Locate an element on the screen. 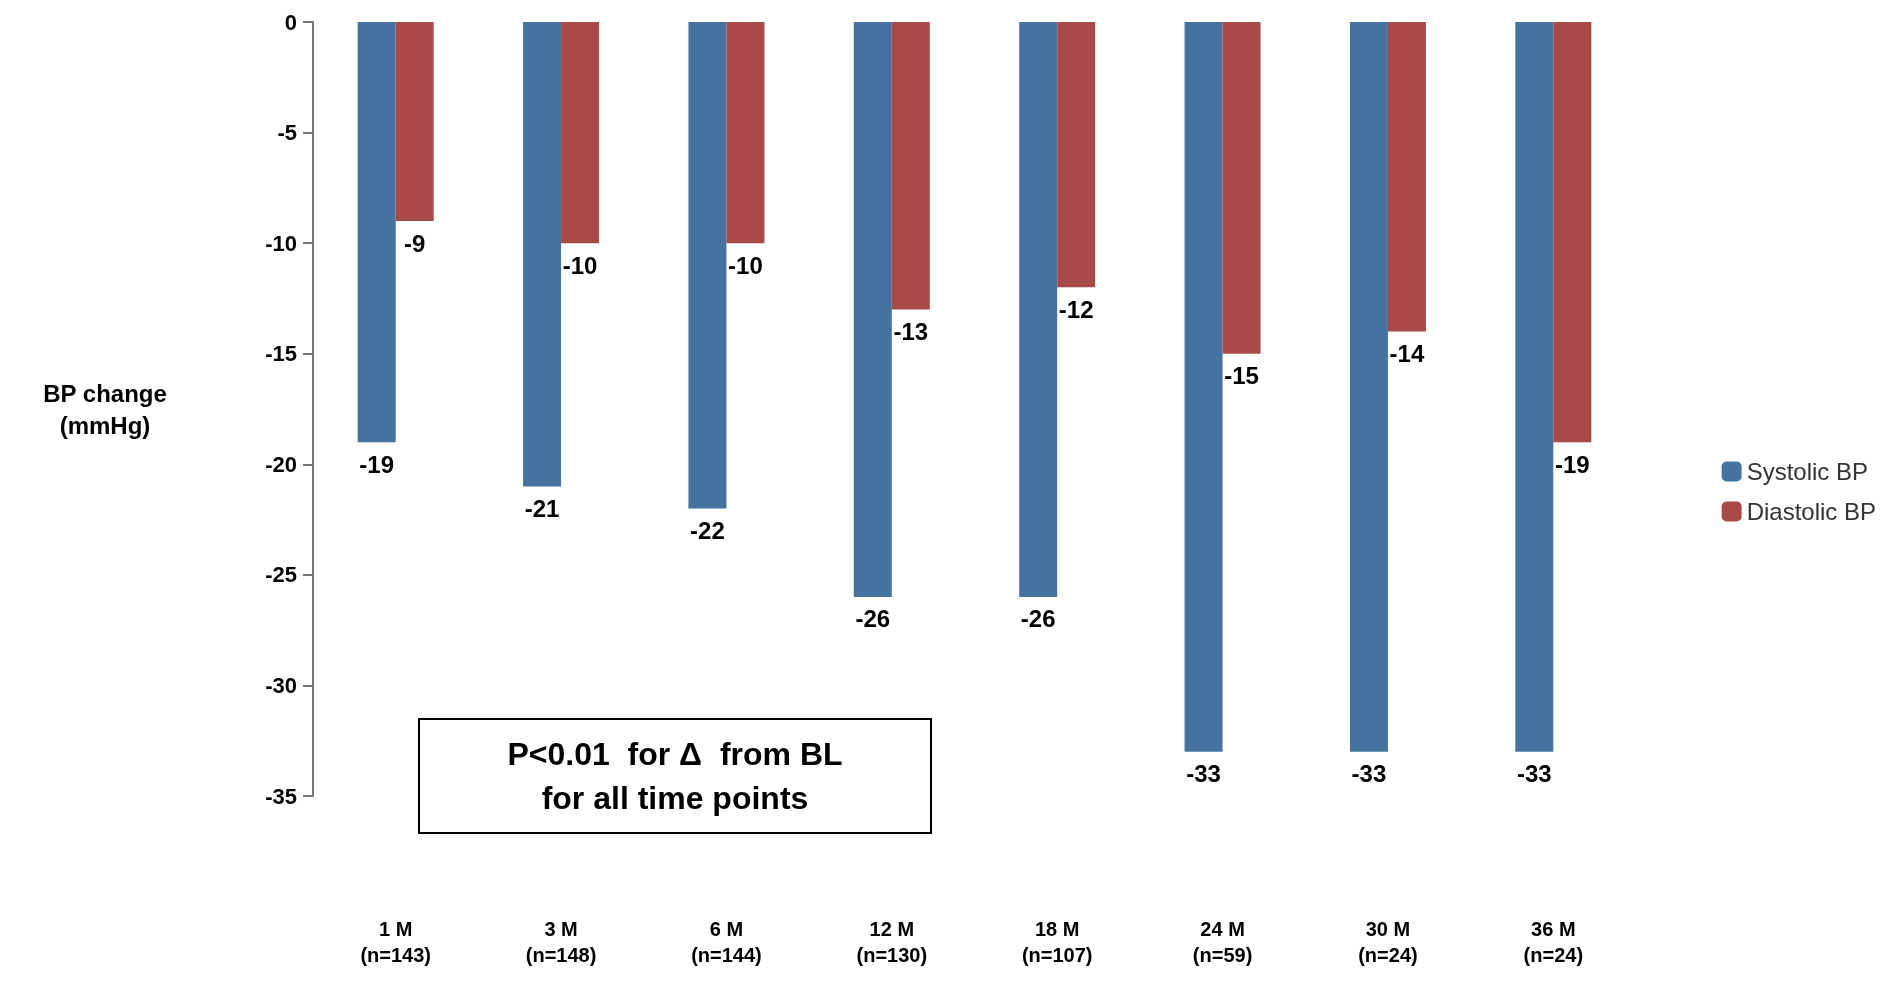 The image size is (1901, 983). y-tick-label: -5 is located at coordinates (287, 133).